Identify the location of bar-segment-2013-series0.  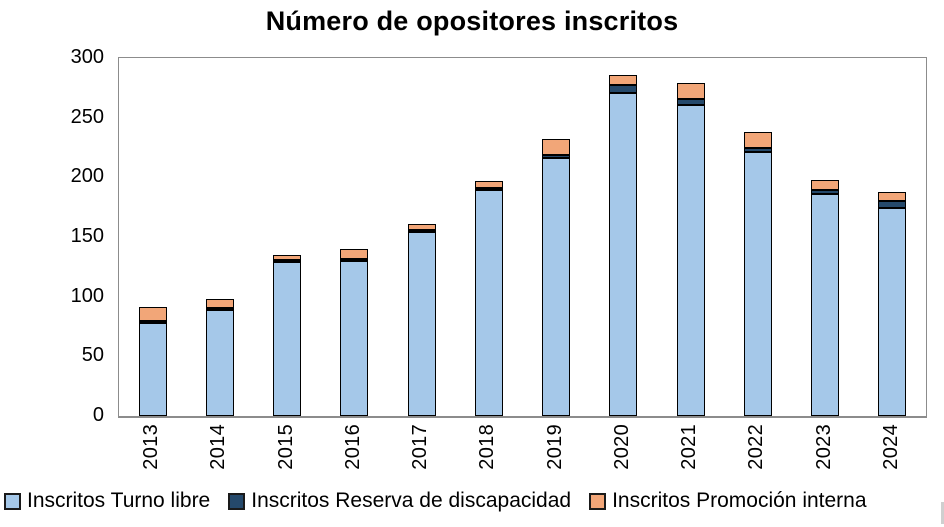
(152, 369).